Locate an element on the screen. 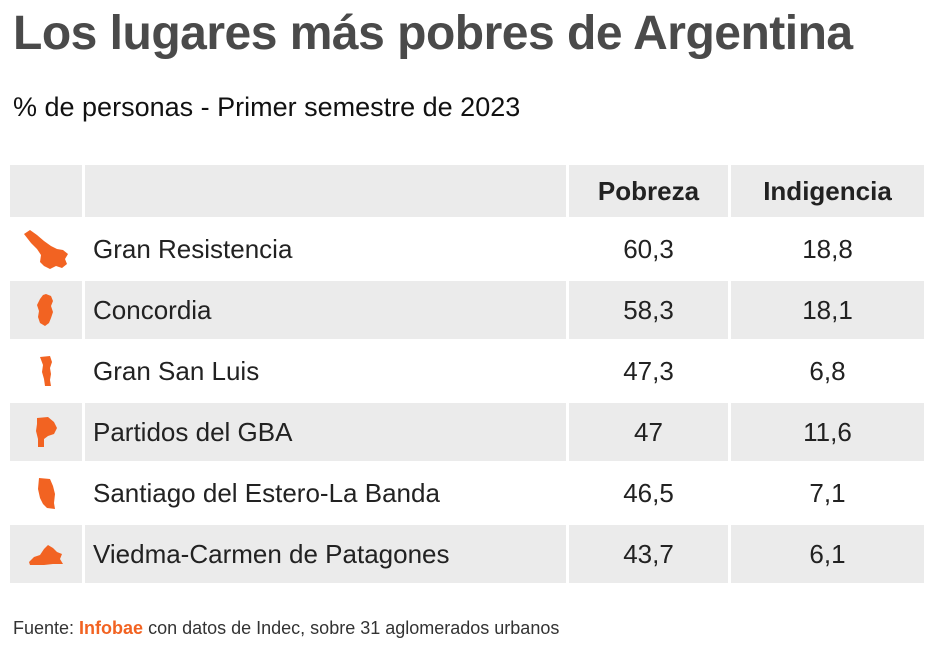 The height and width of the screenshot is (649, 930). indigencia-value: 18,1 is located at coordinates (826, 308).